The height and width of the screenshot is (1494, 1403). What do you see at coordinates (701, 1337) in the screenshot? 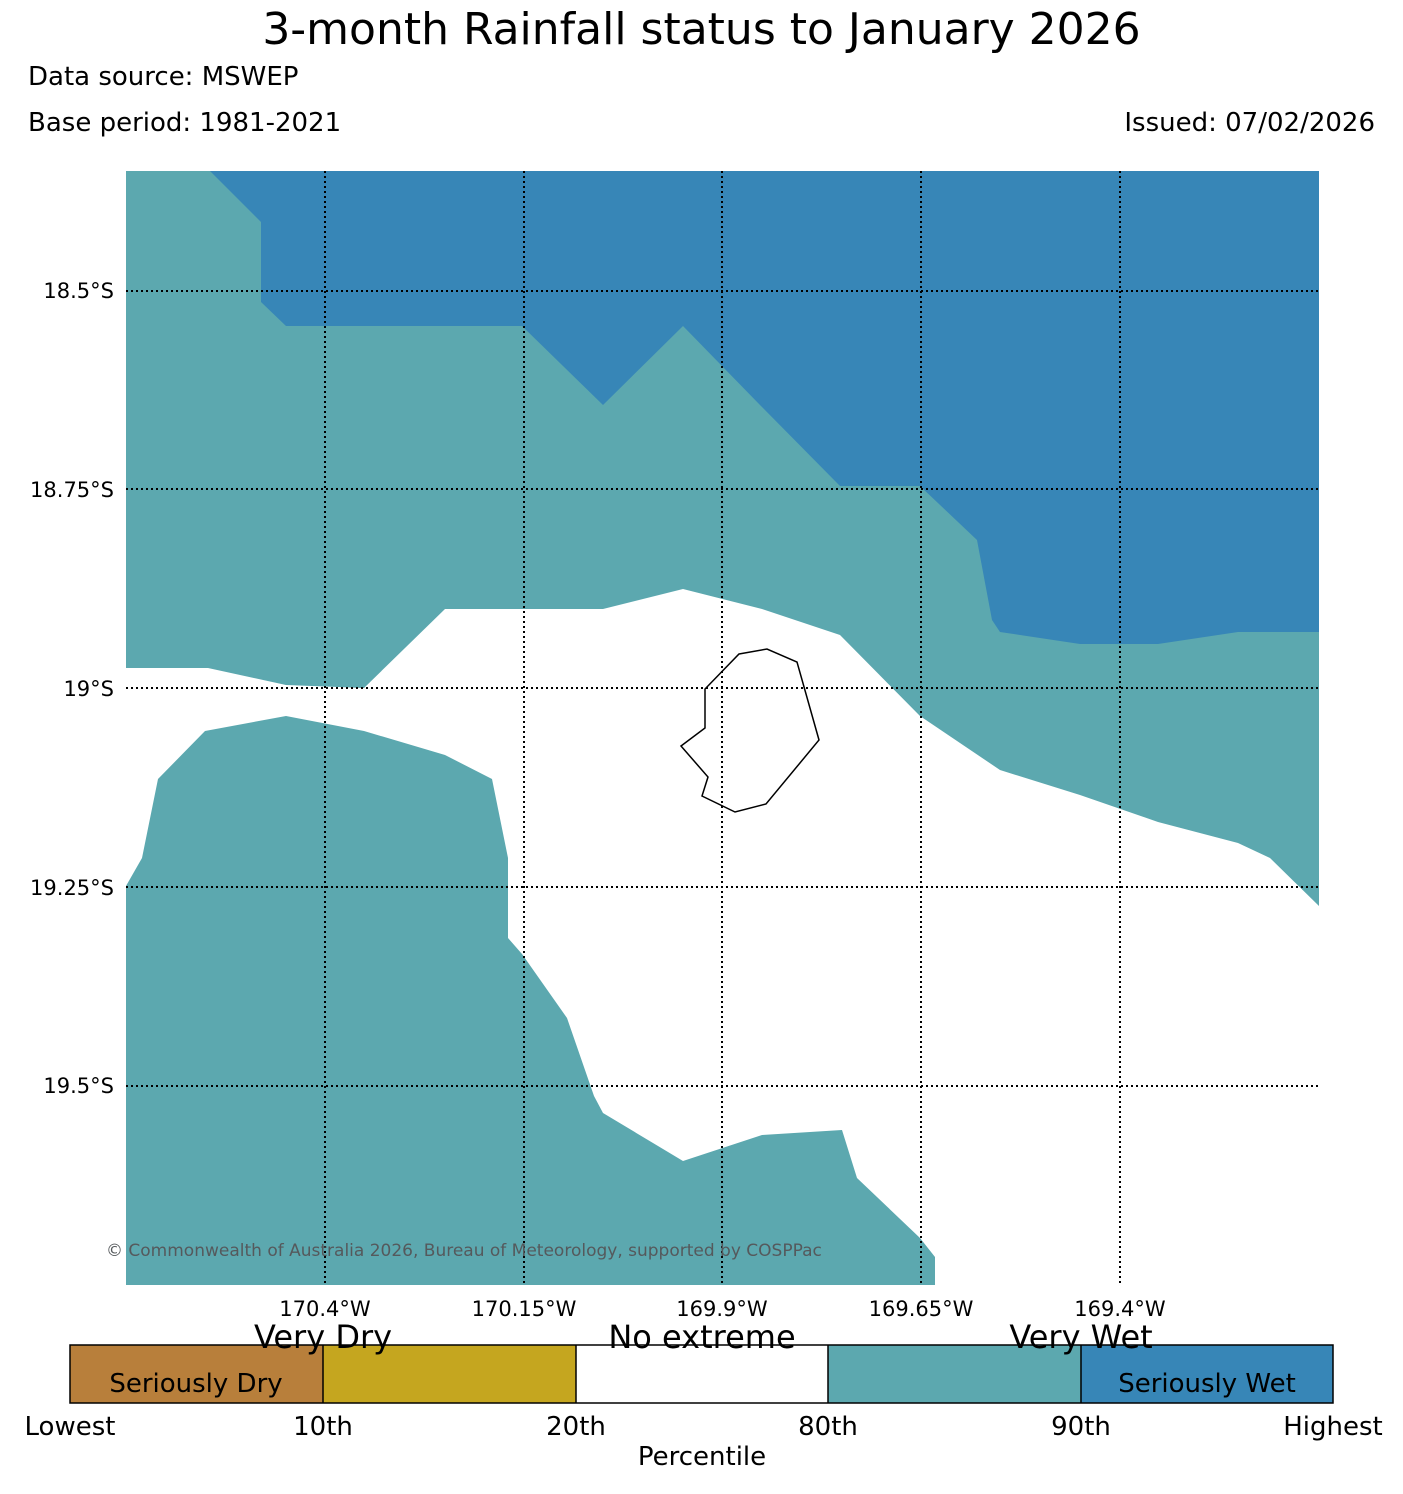
I see `legend-no-extreme-label: No extreme` at bounding box center [701, 1337].